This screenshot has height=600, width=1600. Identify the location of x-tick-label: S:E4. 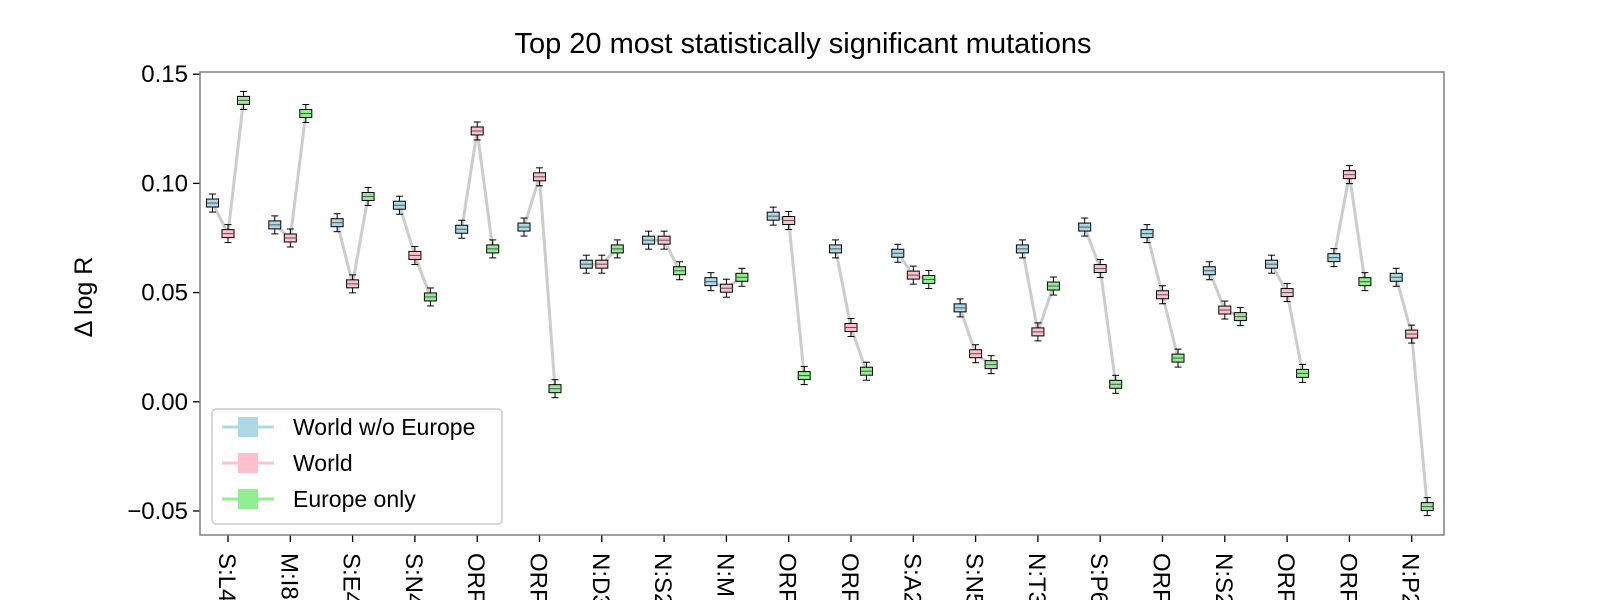
(351, 576).